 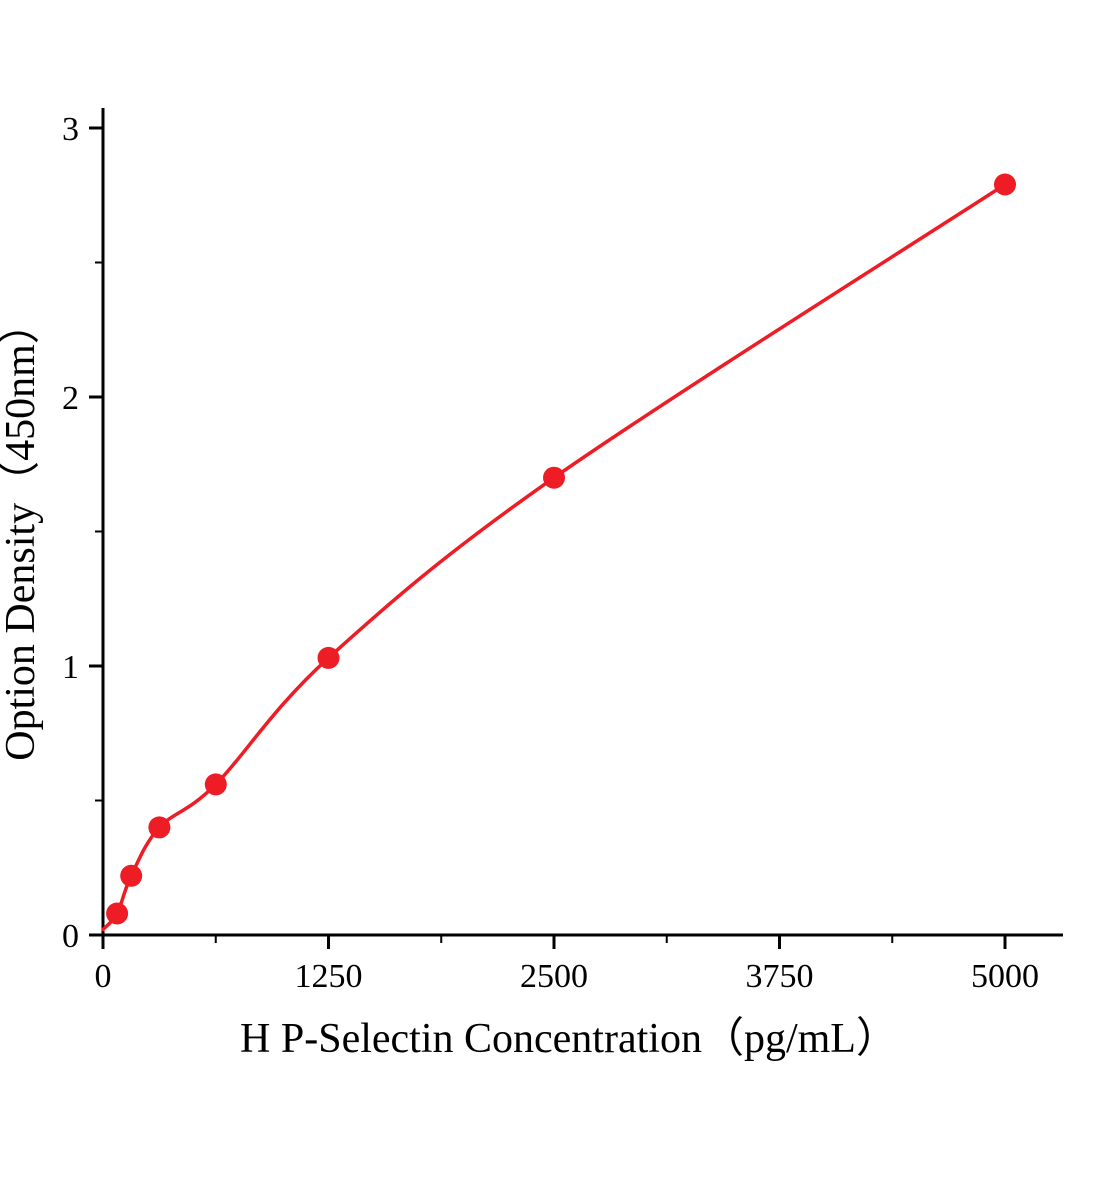 I want to click on y-tick-label: 1, so click(x=70, y=667).